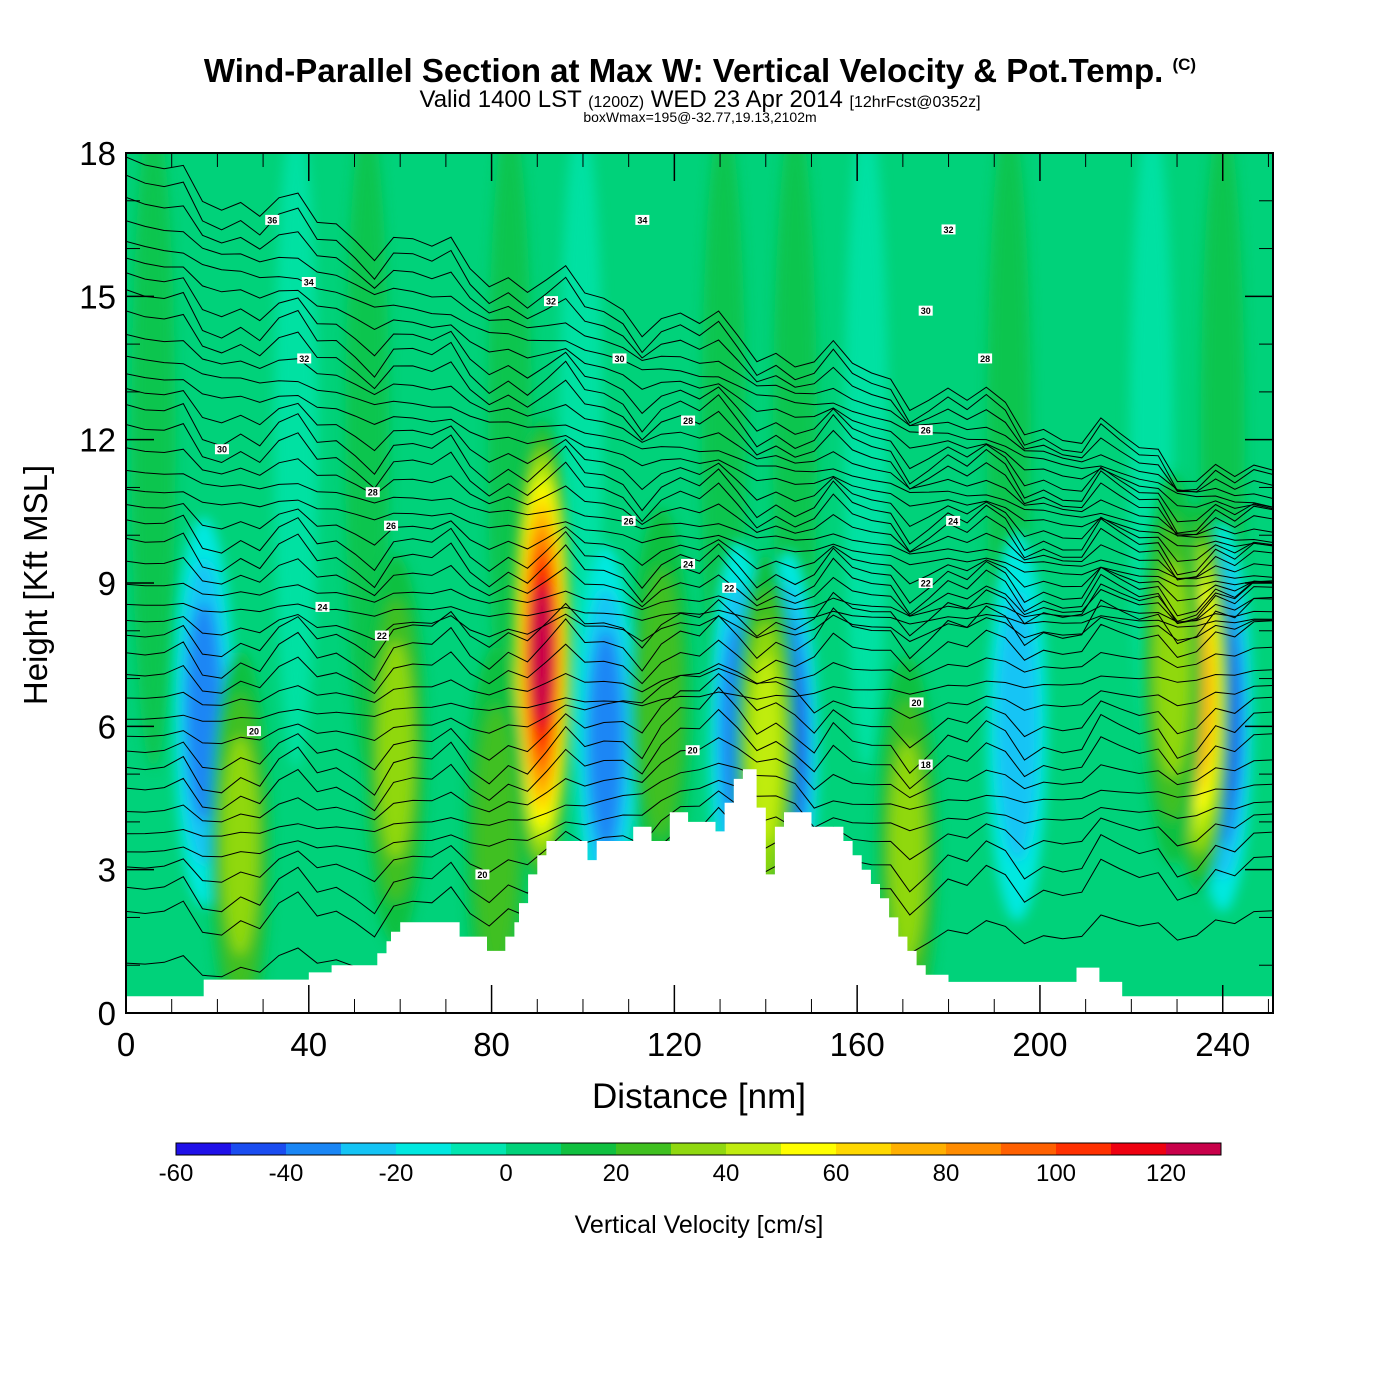 The height and width of the screenshot is (1400, 1400). What do you see at coordinates (126, 1044) in the screenshot?
I see `x-tick-label: 0` at bounding box center [126, 1044].